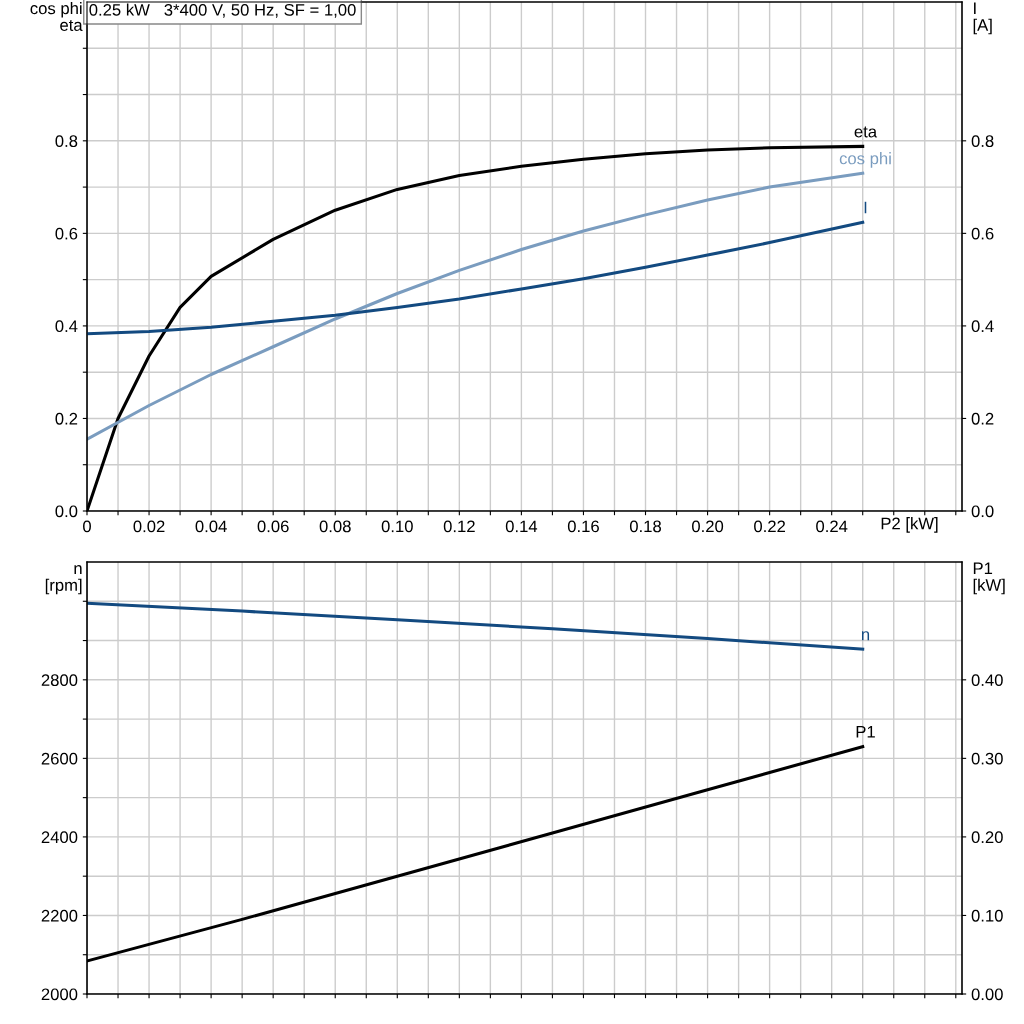  What do you see at coordinates (987, 680) in the screenshot?
I see `y2-tick-label: 0.40` at bounding box center [987, 680].